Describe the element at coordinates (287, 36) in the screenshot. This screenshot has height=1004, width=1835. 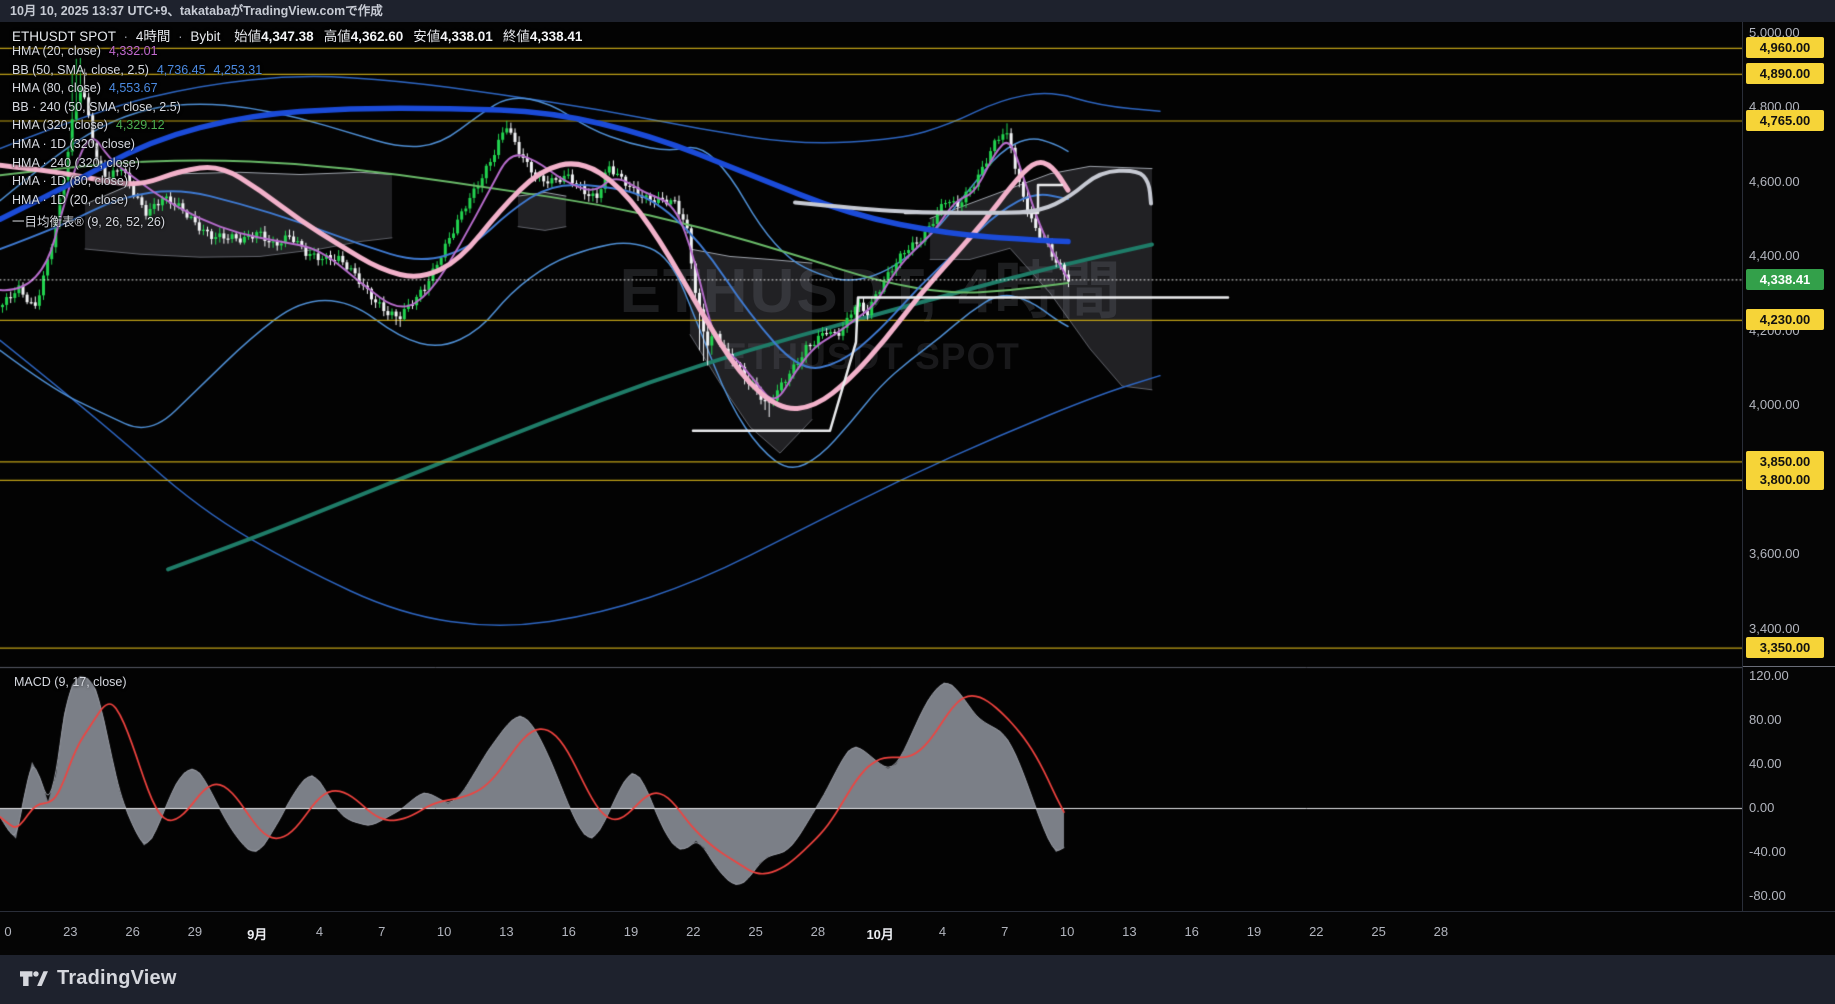
I see `ohlc-item-value: 4,347.38` at that location.